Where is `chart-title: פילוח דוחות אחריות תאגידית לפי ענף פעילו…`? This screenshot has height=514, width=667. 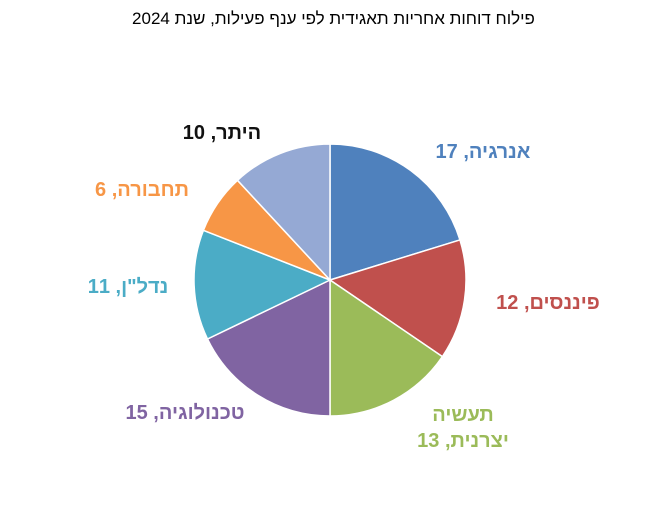
chart-title: פילוח דוחות אחריות תאגידית לפי ענף פעילו… is located at coordinates (333, 18).